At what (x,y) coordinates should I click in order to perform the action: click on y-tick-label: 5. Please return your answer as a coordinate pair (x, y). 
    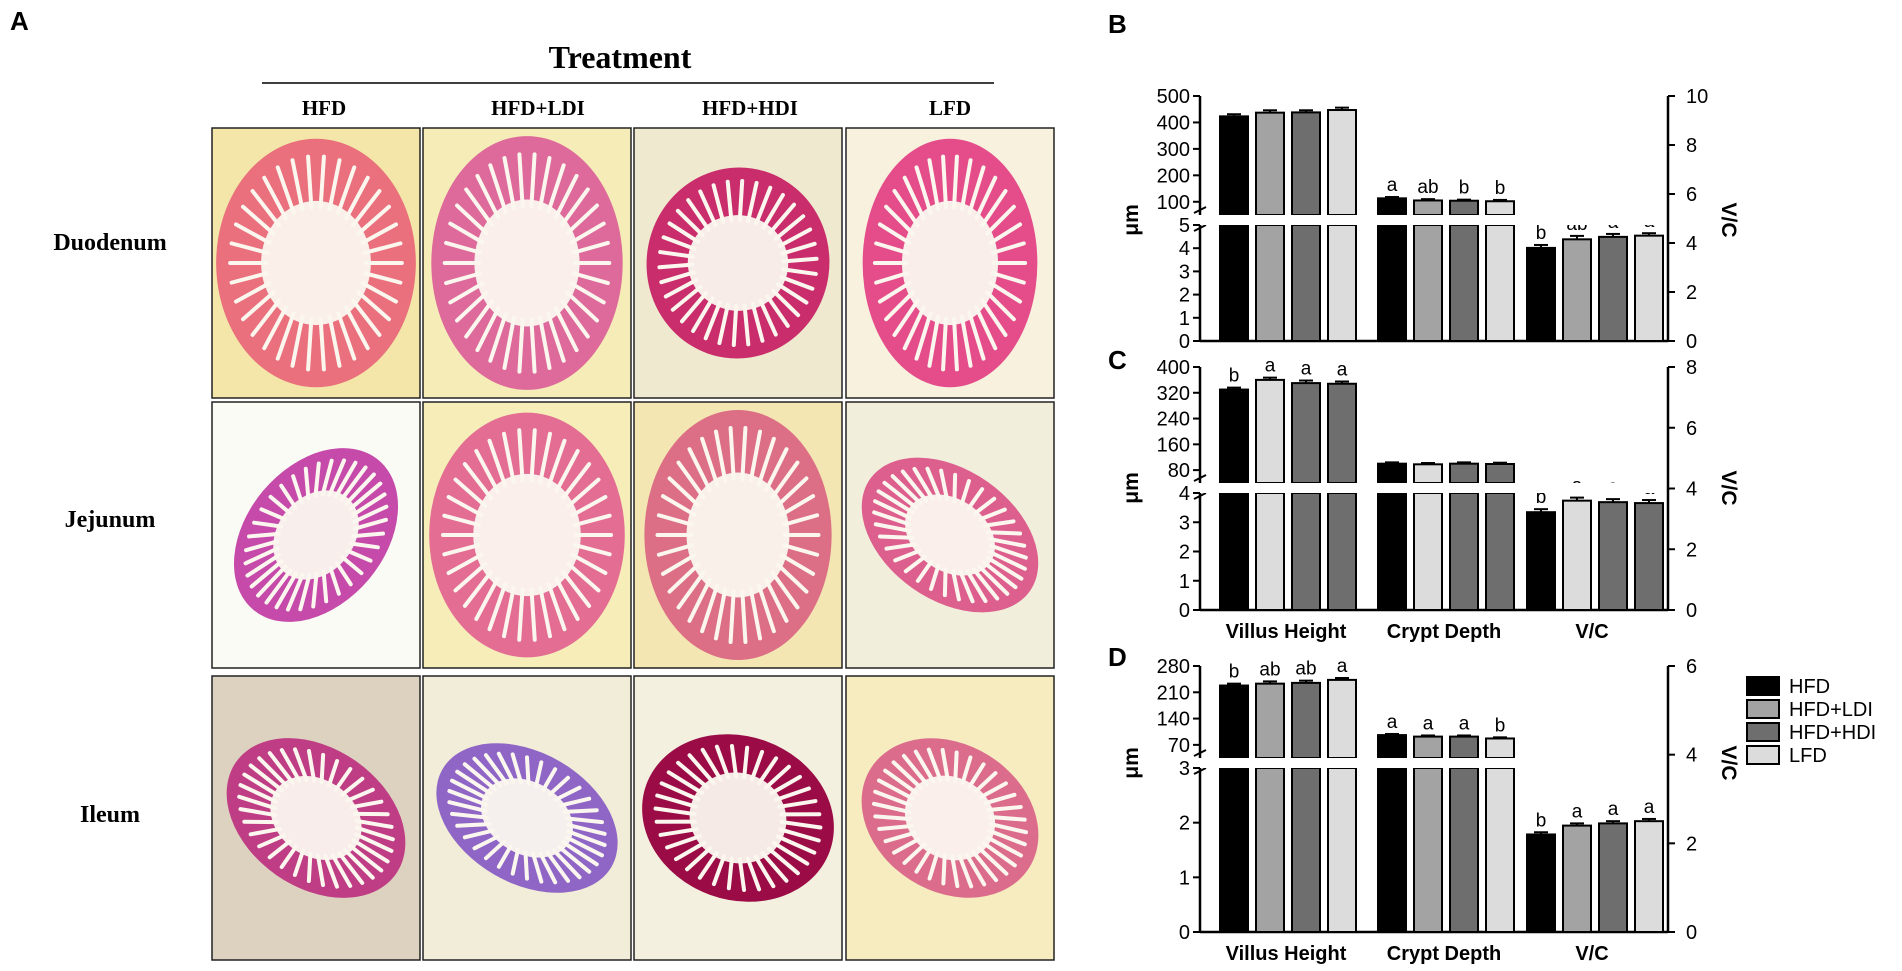
    Looking at the image, I should click on (1184, 226).